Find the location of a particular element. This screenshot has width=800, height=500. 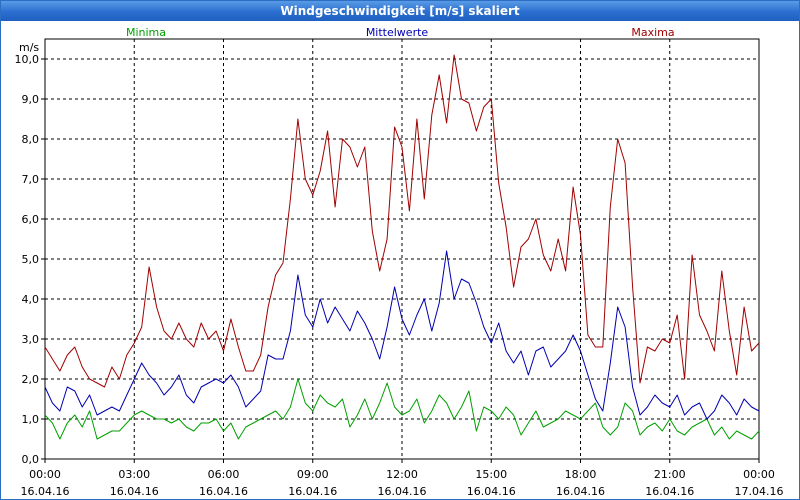

series-line-minima is located at coordinates (402, 409).